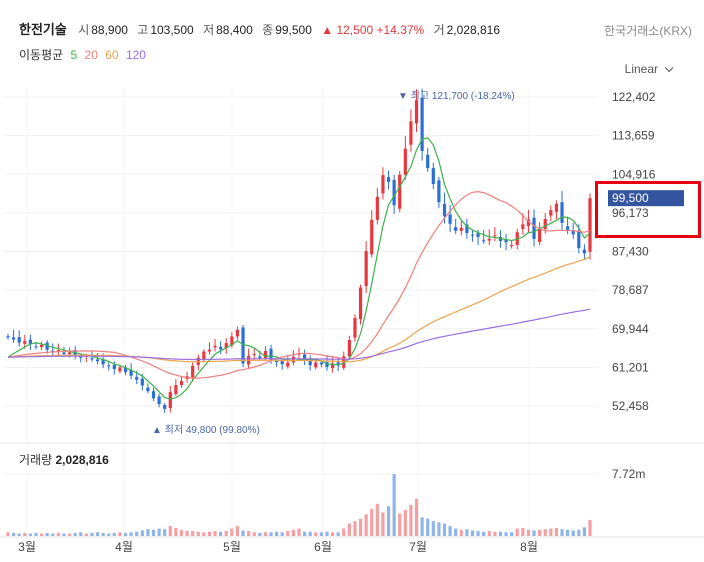 This screenshot has height=562, width=704. I want to click on scale-dropdown-label: Linear, so click(641, 69).